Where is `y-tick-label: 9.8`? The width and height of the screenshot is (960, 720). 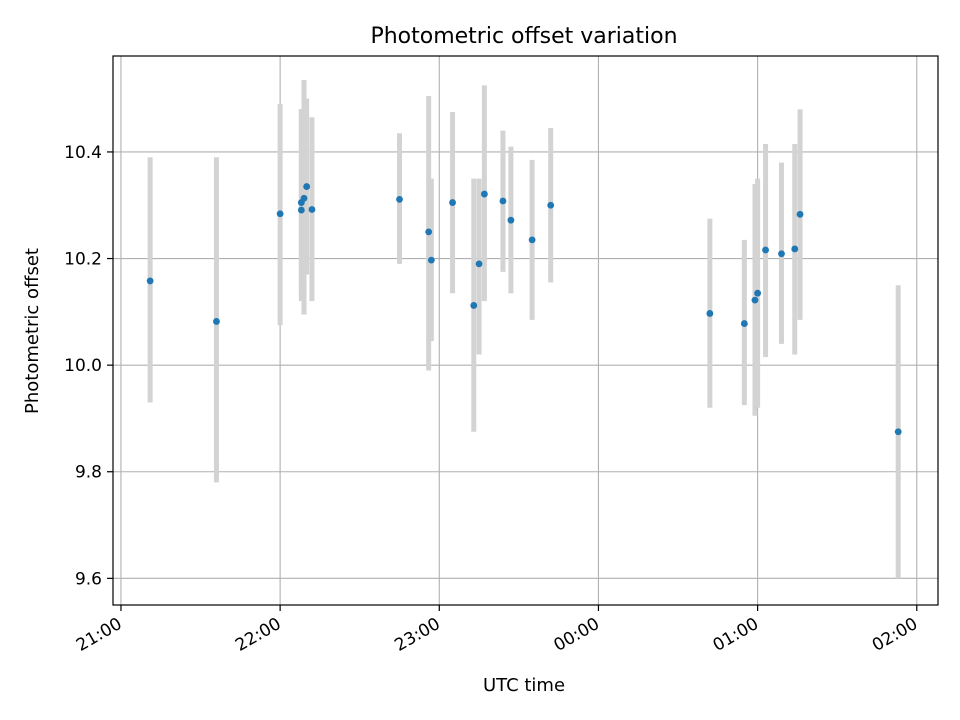 y-tick-label: 9.8 is located at coordinates (88, 473).